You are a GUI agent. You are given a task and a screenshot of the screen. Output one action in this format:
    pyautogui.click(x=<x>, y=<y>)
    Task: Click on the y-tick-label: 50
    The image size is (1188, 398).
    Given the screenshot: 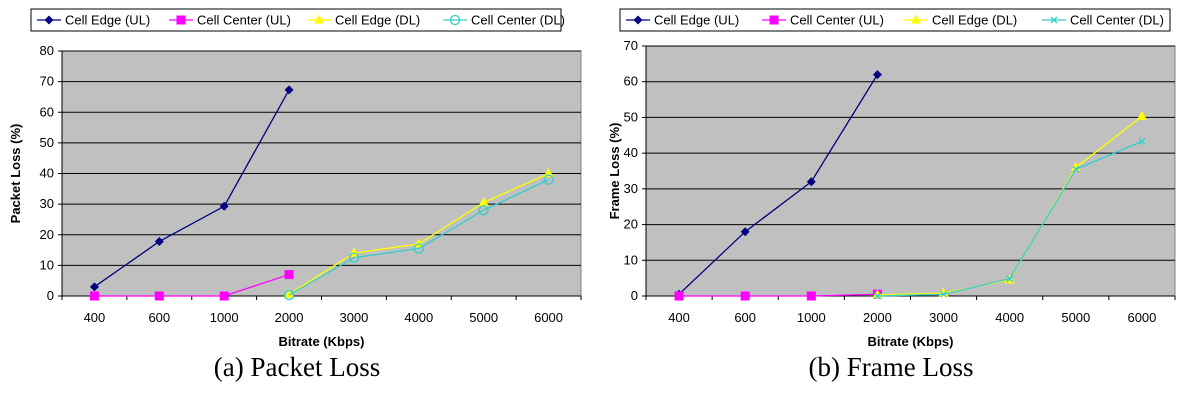 What is the action you would take?
    pyautogui.click(x=631, y=116)
    